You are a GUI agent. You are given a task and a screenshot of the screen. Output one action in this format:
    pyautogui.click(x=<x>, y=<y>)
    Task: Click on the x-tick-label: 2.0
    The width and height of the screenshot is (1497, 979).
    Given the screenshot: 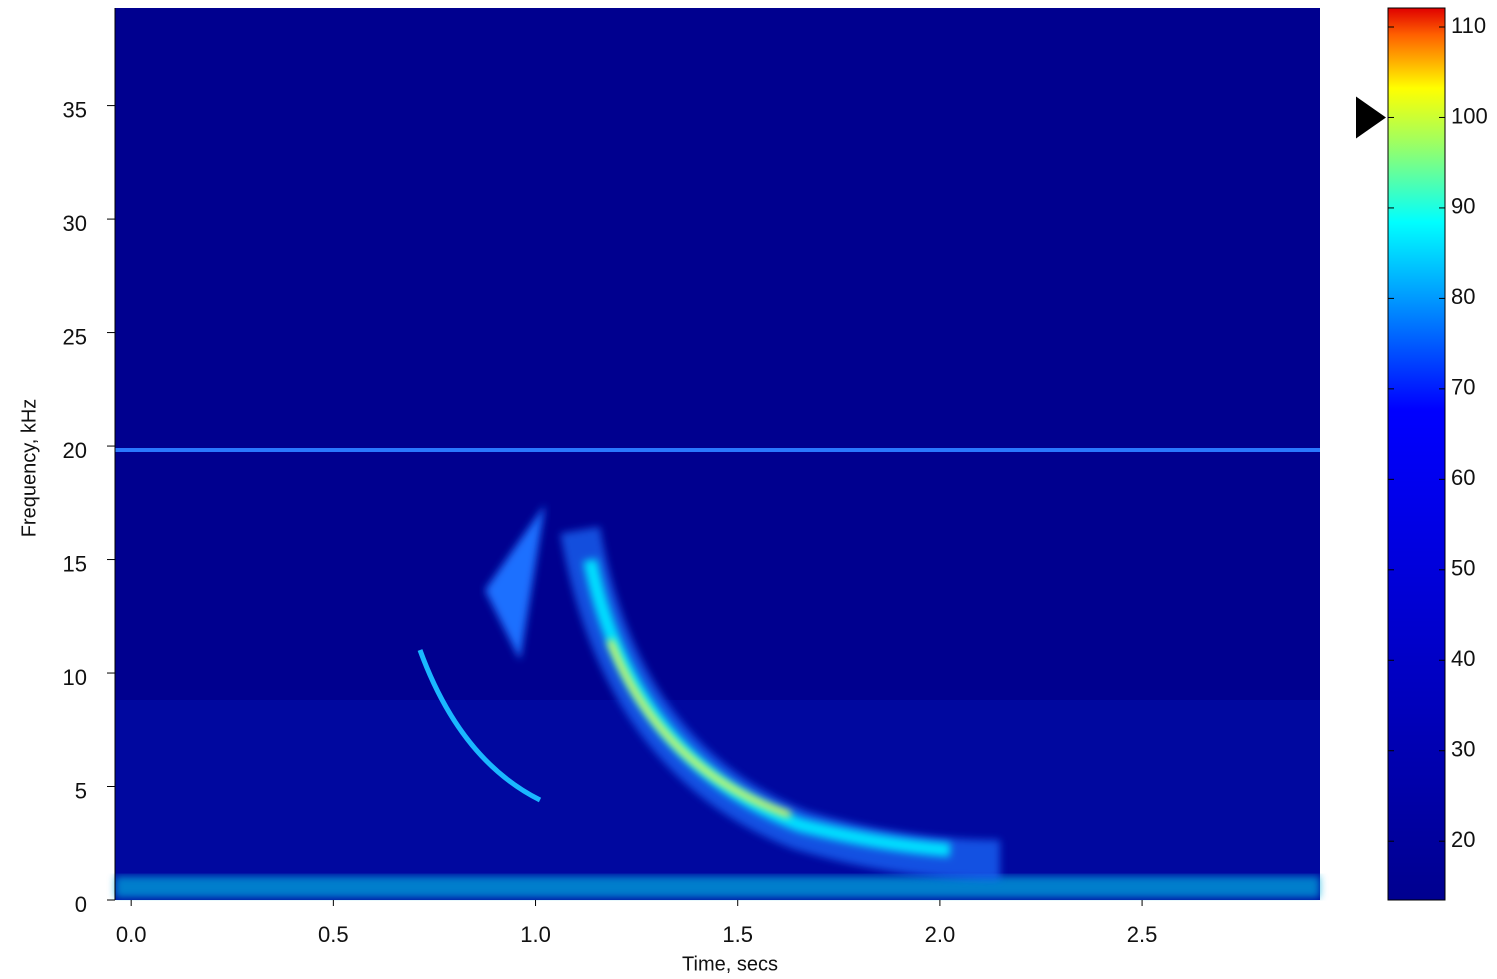 What is the action you would take?
    pyautogui.click(x=940, y=934)
    